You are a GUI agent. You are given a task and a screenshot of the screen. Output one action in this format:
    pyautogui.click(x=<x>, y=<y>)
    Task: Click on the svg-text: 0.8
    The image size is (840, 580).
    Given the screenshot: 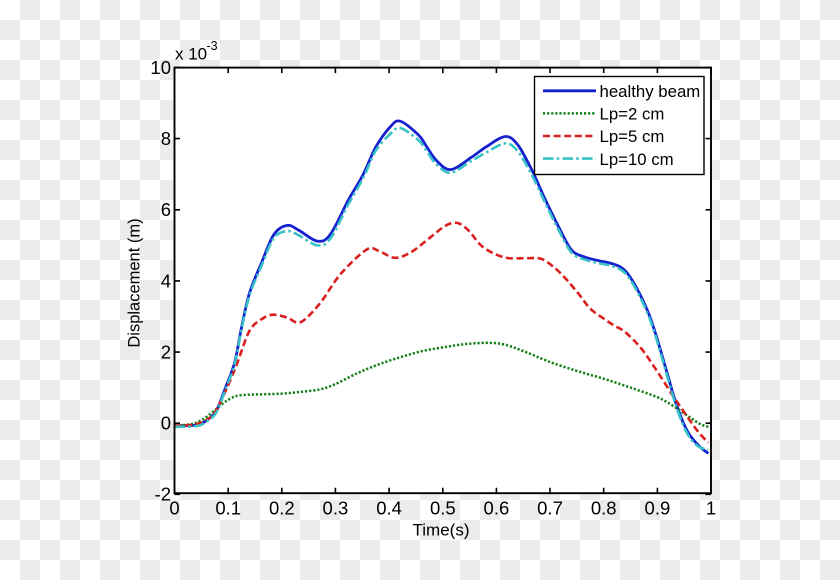 What is the action you would take?
    pyautogui.click(x=604, y=508)
    